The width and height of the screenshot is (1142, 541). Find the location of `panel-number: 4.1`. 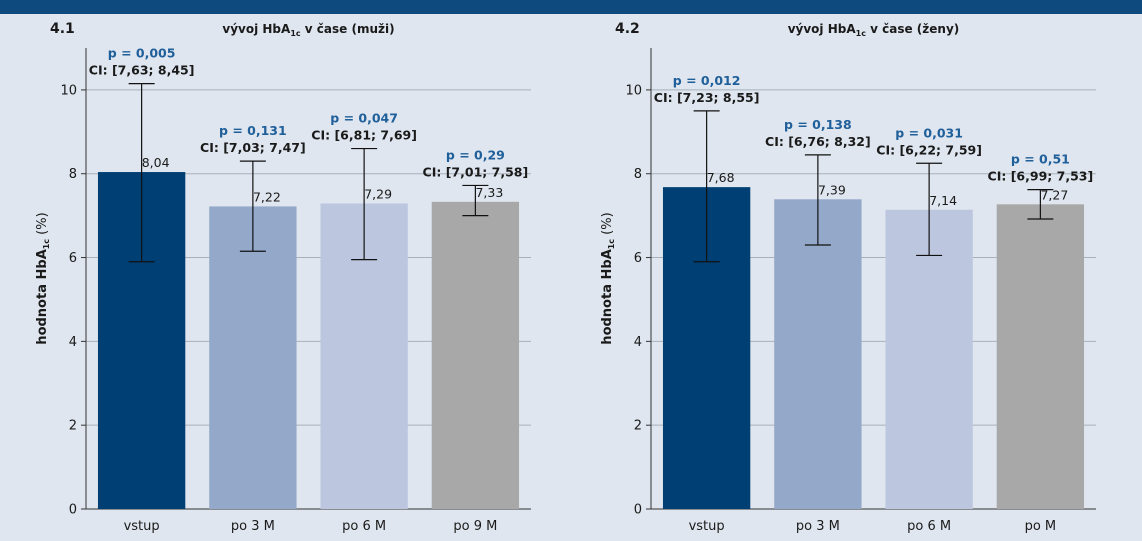

panel-number: 4.1 is located at coordinates (62, 29).